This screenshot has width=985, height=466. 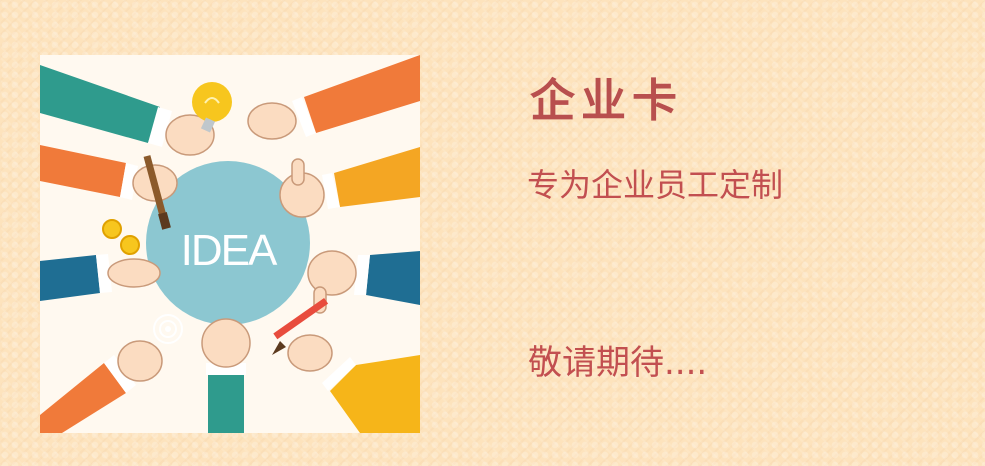 What do you see at coordinates (229, 250) in the screenshot?
I see `idea-label: IDEA` at bounding box center [229, 250].